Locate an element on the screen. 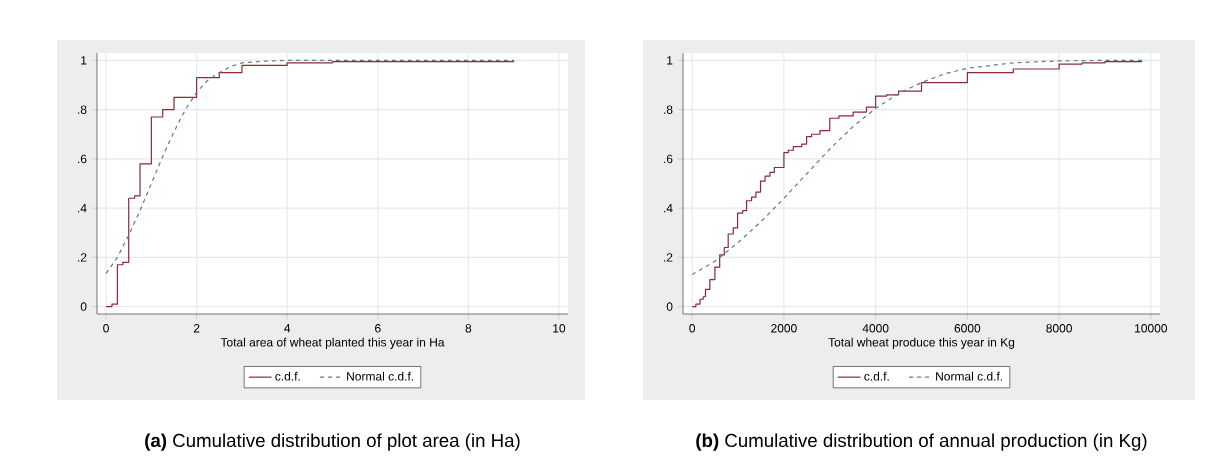 This screenshot has height=462, width=1206. x-tick-label: 8 is located at coordinates (468, 328).